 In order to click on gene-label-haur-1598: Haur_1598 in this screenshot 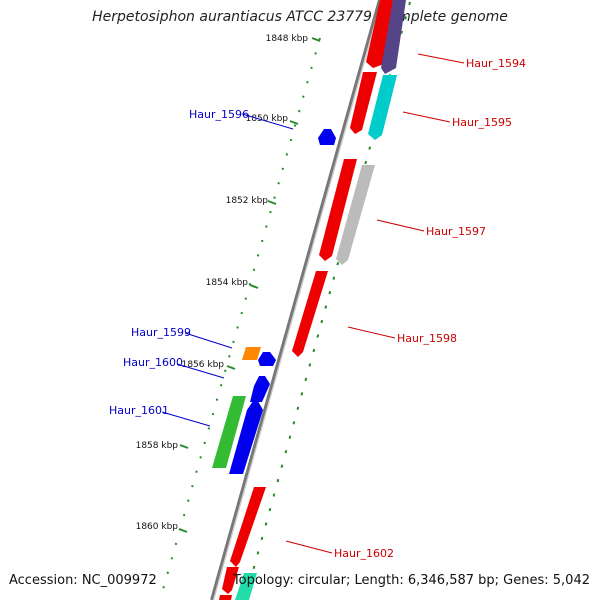, I will do `click(427, 338)`.